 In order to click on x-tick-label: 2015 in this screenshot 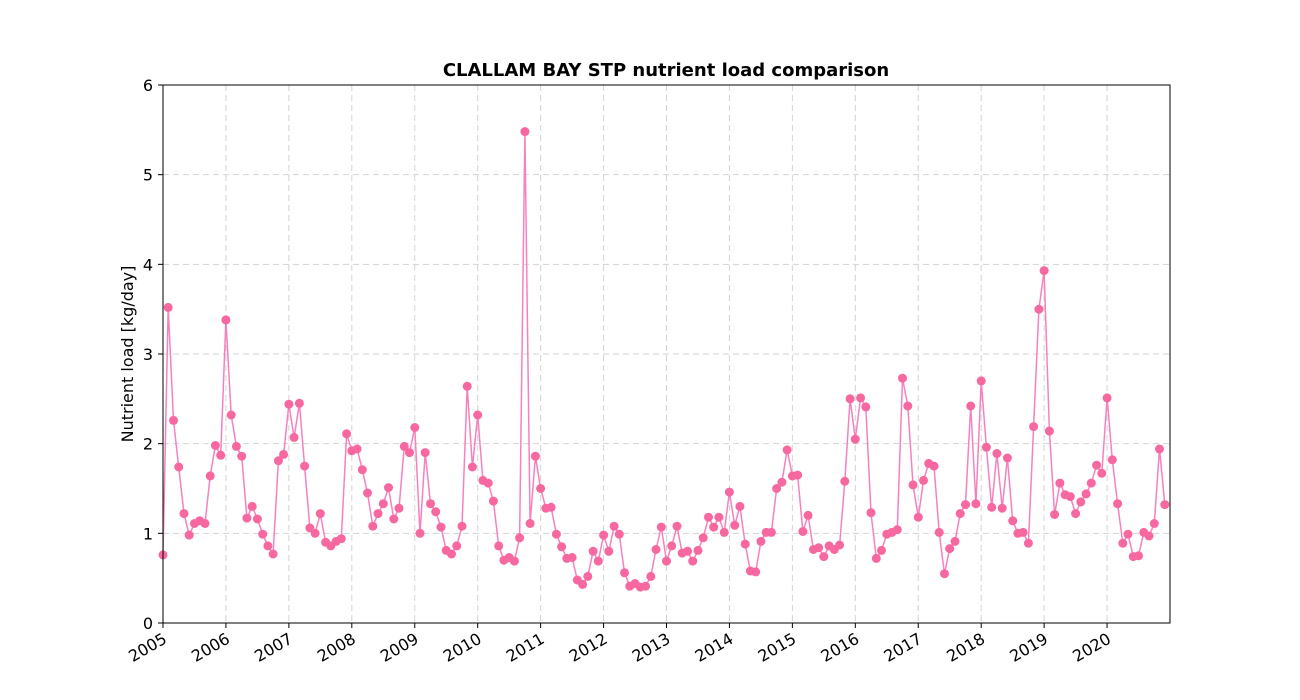, I will do `click(777, 647)`.